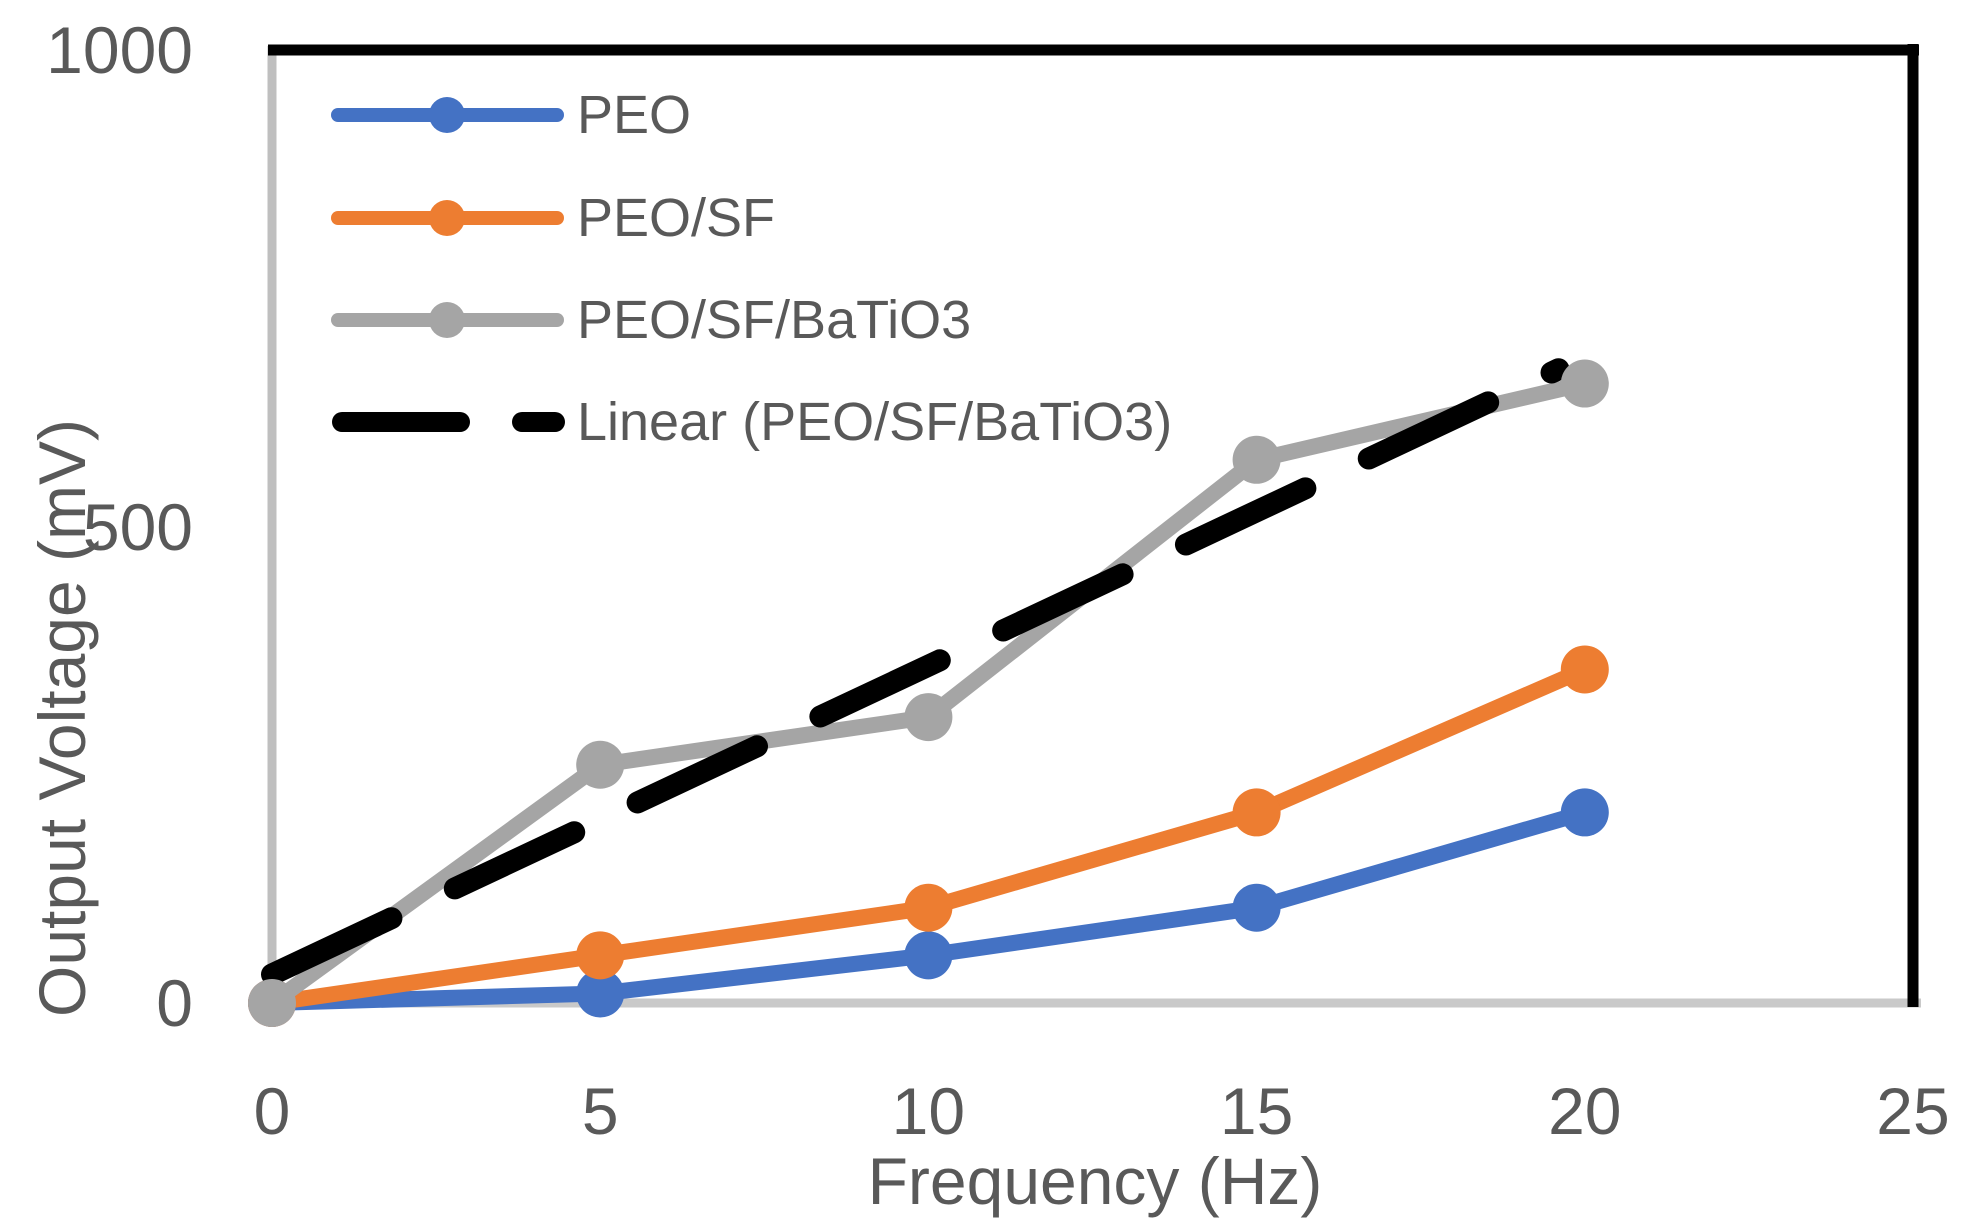 This screenshot has height=1230, width=1970. Describe the element at coordinates (928, 1111) in the screenshot. I see `x-tick-label: 10` at that location.